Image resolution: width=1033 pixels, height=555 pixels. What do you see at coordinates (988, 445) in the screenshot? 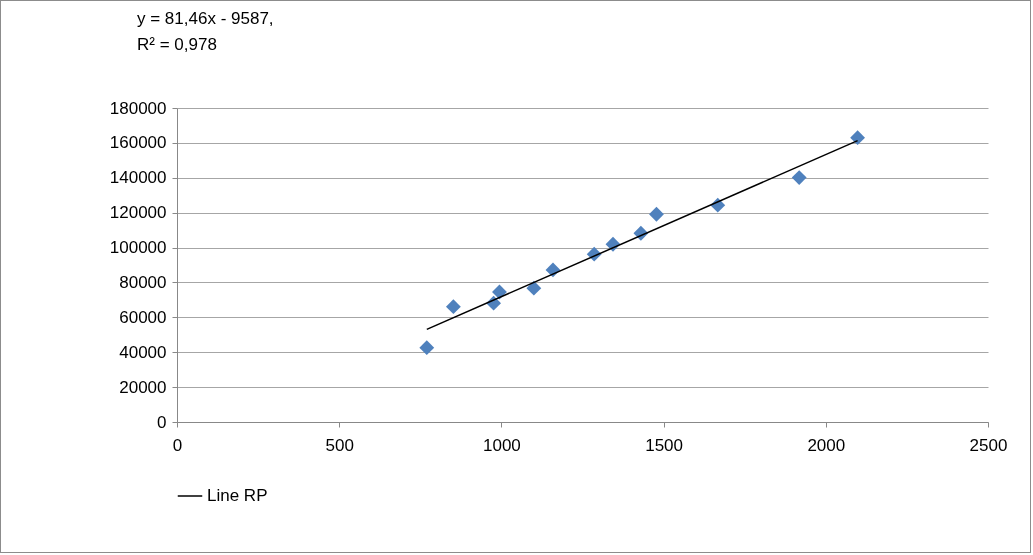
I see `x-tick-label: 2500` at bounding box center [988, 445].